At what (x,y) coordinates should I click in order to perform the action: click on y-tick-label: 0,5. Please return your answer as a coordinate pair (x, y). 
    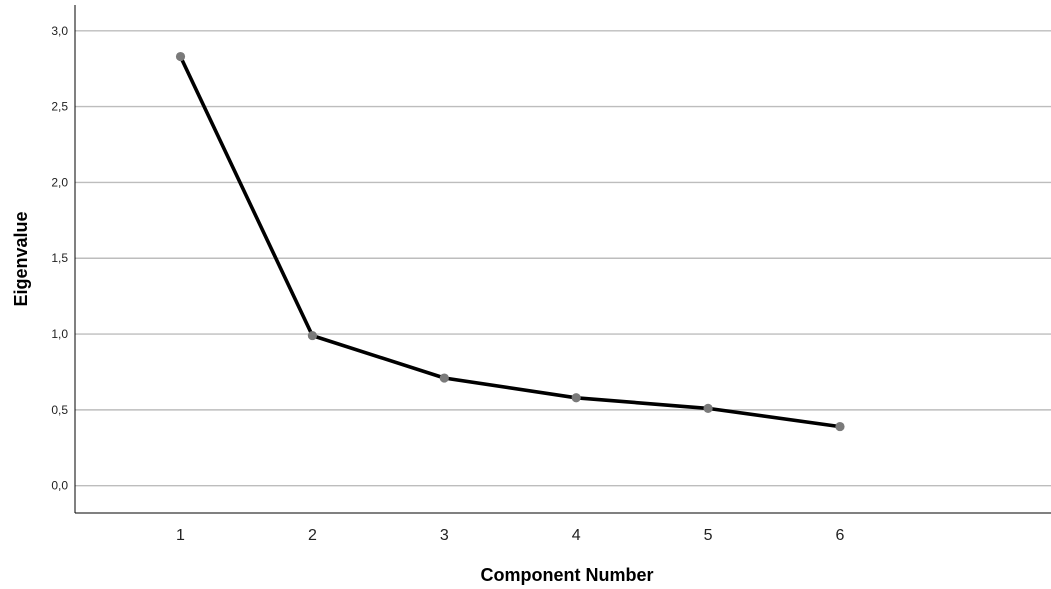
    Looking at the image, I should click on (59, 410).